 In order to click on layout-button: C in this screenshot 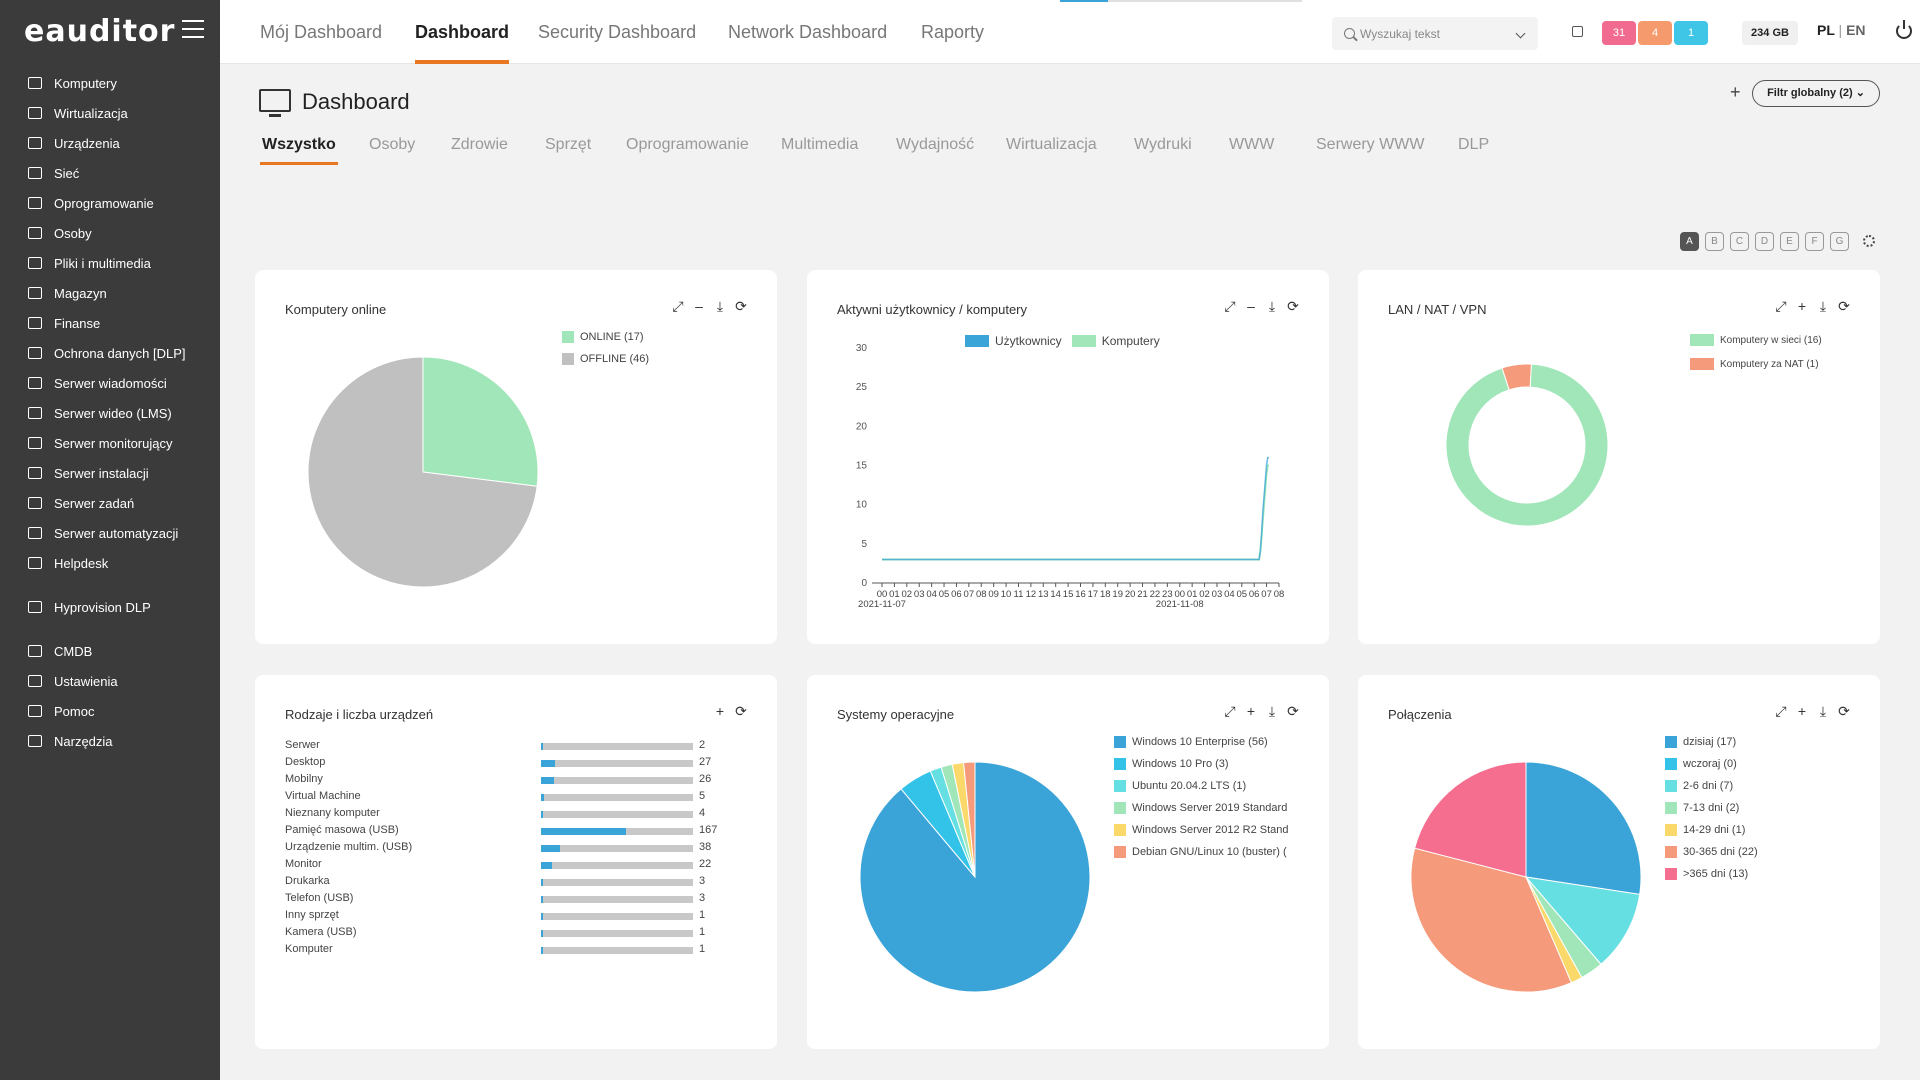, I will do `click(1739, 241)`.